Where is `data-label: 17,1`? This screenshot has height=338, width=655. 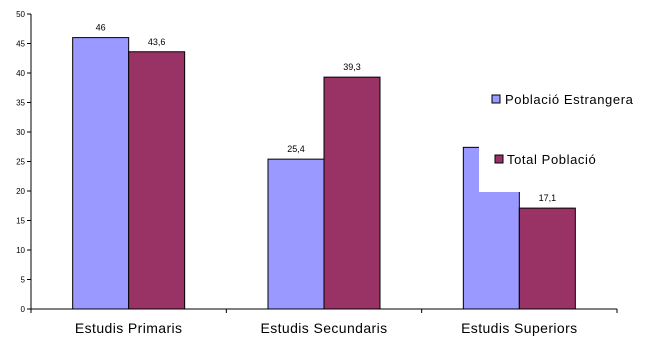
data-label: 17,1 is located at coordinates (548, 198).